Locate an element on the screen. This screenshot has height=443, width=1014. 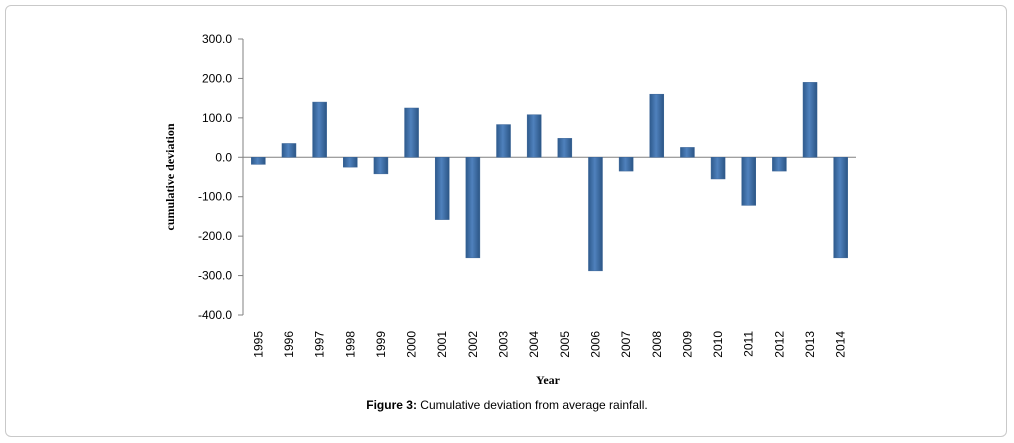
x-tick-label: 2013 is located at coordinates (810, 344).